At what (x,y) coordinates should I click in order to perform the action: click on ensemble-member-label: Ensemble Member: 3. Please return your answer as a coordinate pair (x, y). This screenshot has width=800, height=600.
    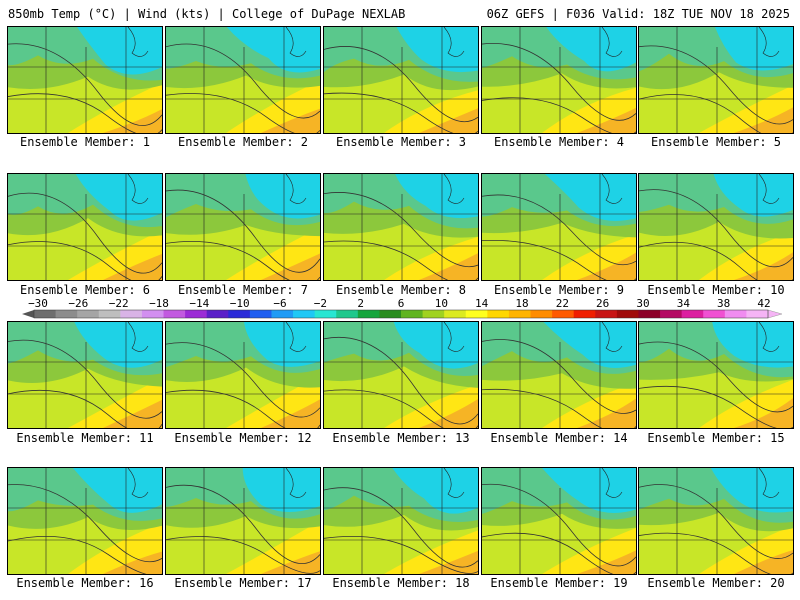
    Looking at the image, I should click on (401, 142).